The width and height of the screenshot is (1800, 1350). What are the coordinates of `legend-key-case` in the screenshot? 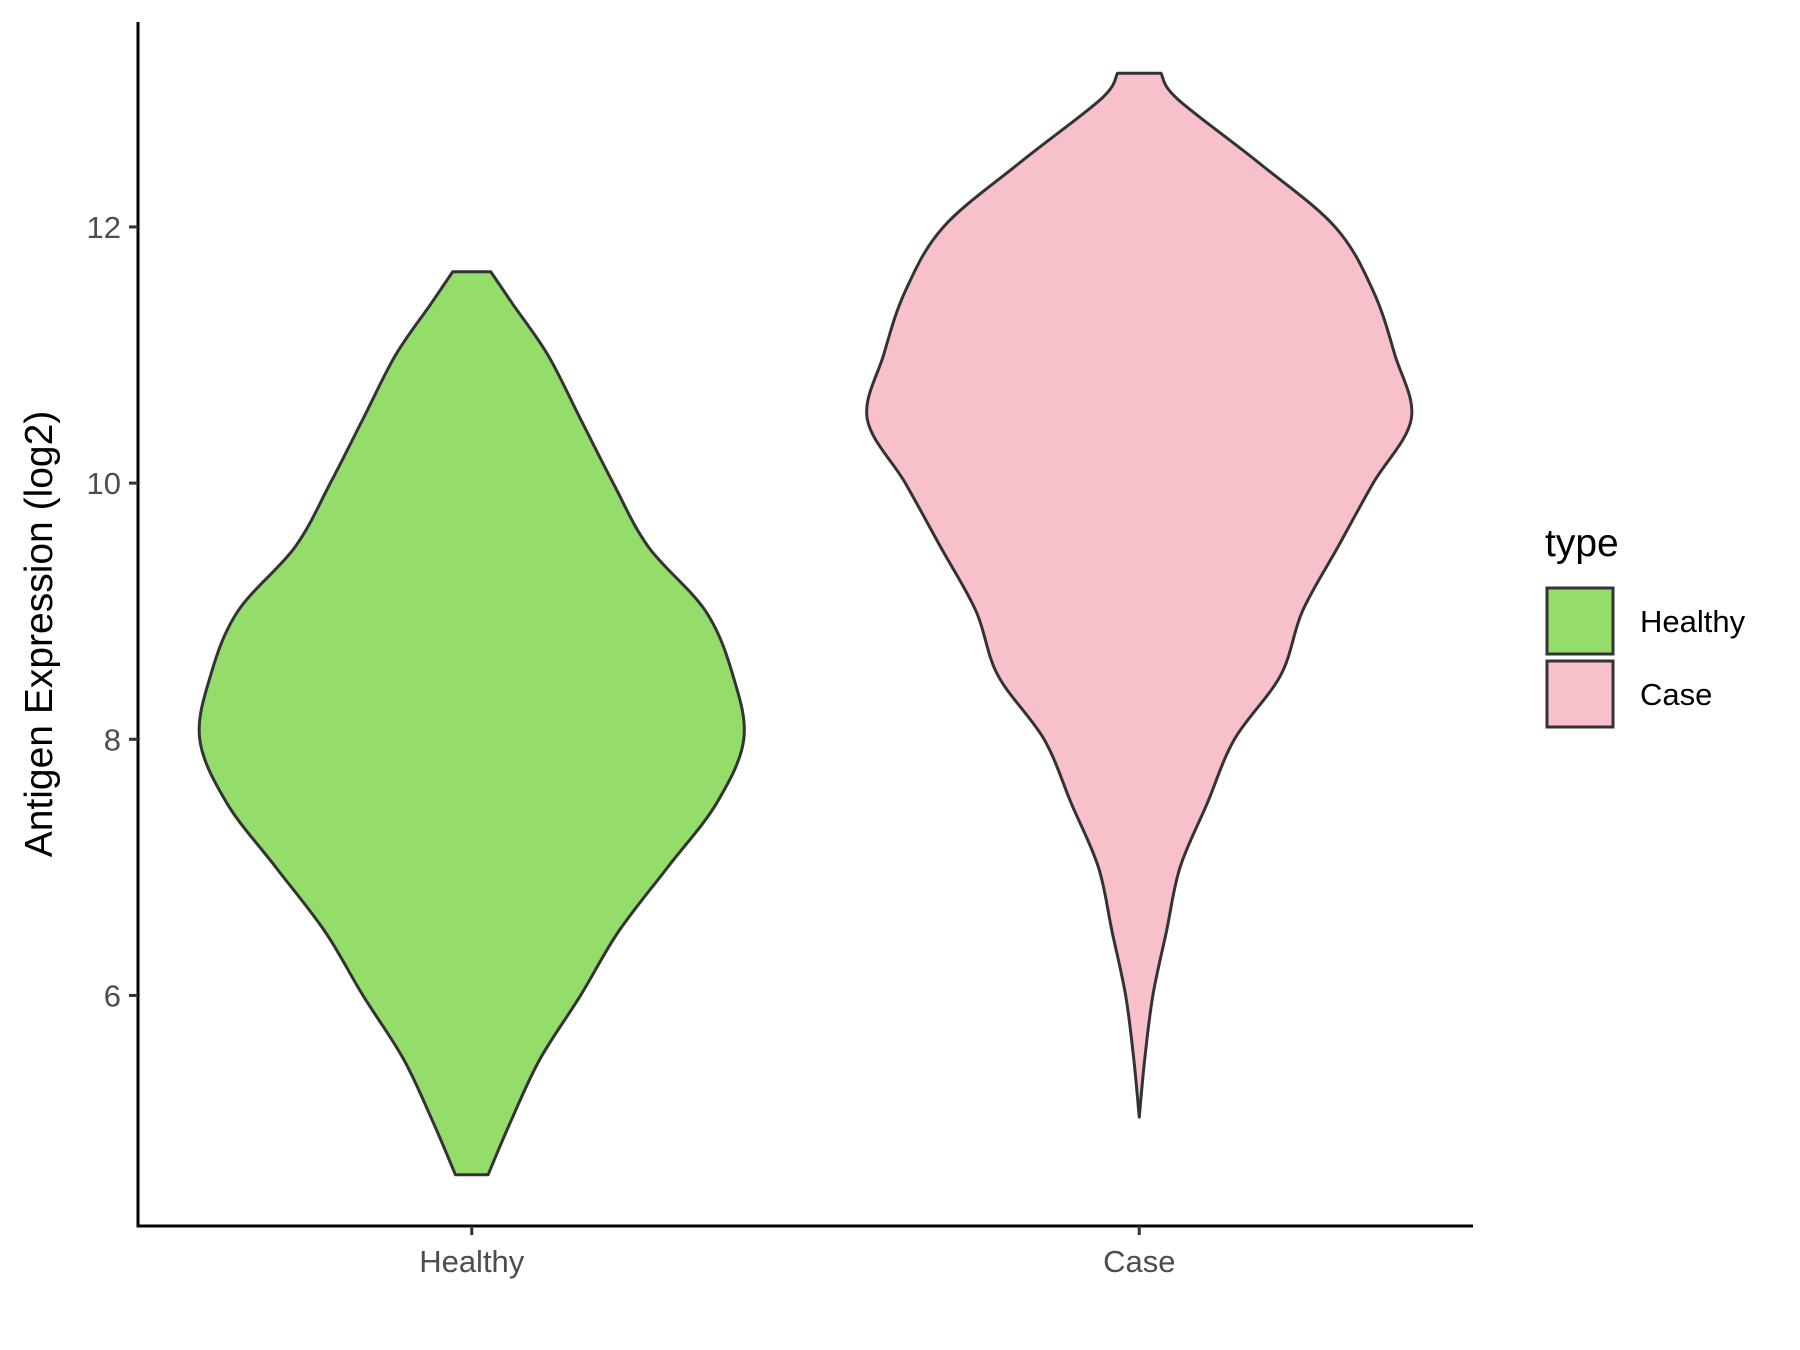 It's located at (1580, 694).